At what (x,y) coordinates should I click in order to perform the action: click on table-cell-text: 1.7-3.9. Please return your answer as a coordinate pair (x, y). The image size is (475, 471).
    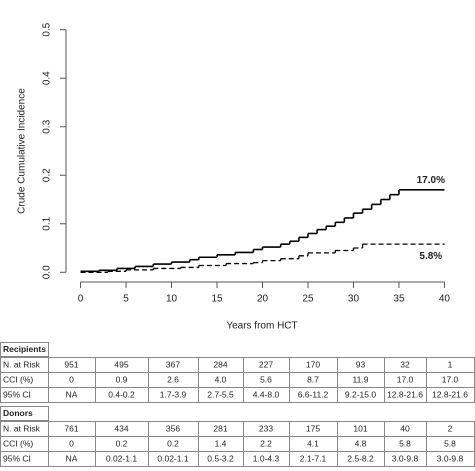
    Looking at the image, I should click on (173, 394).